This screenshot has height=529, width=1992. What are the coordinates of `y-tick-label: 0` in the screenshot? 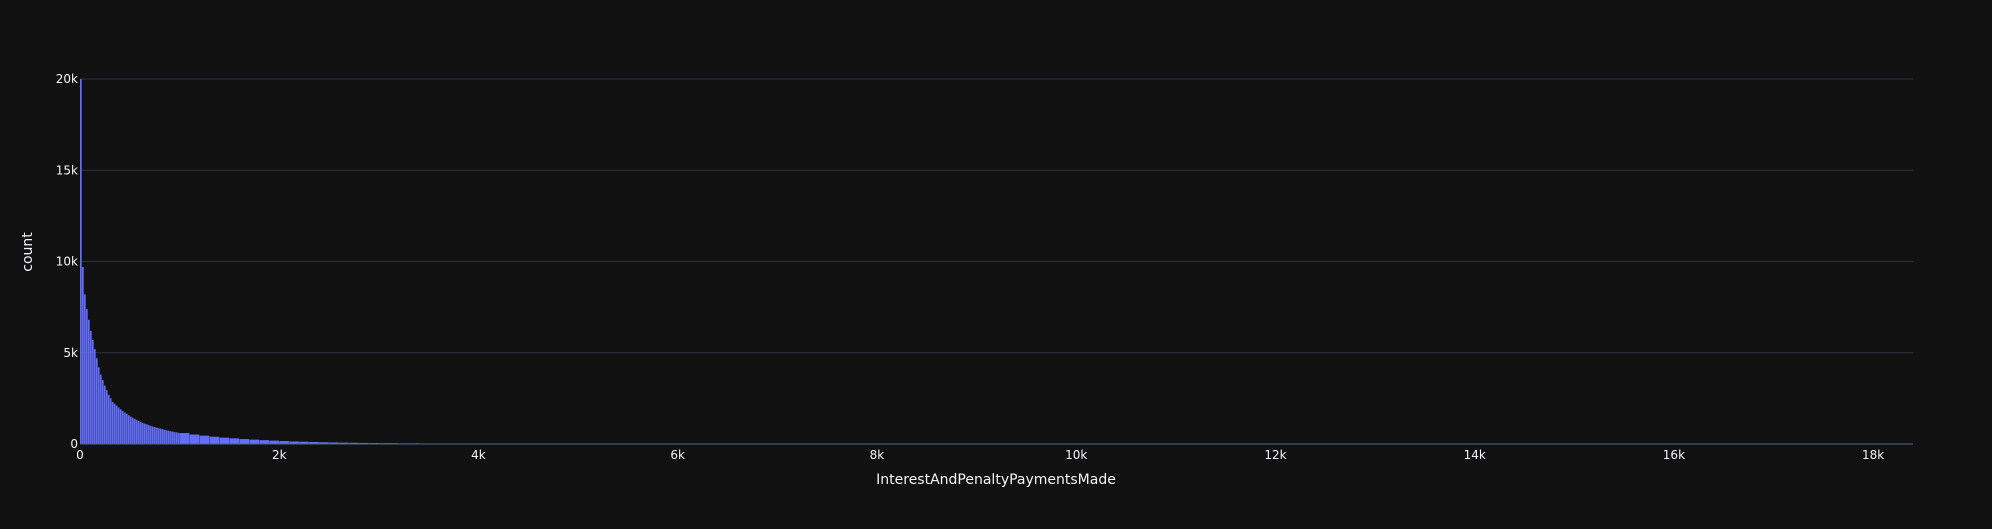 It's located at (74, 444).